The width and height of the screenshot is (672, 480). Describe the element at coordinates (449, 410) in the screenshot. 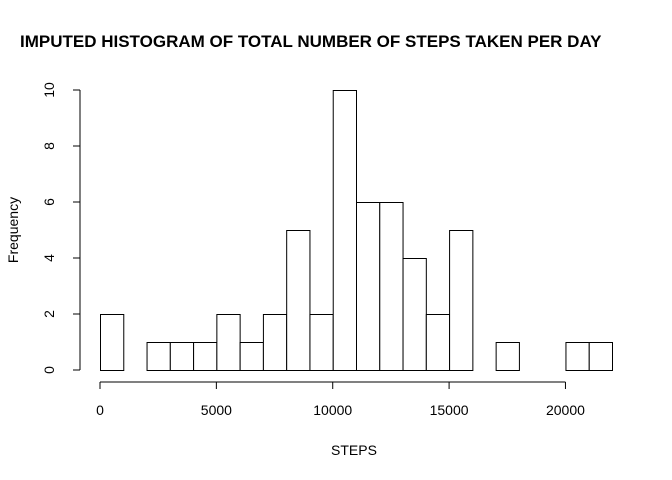

I see `x-tick-label: 15000` at that location.